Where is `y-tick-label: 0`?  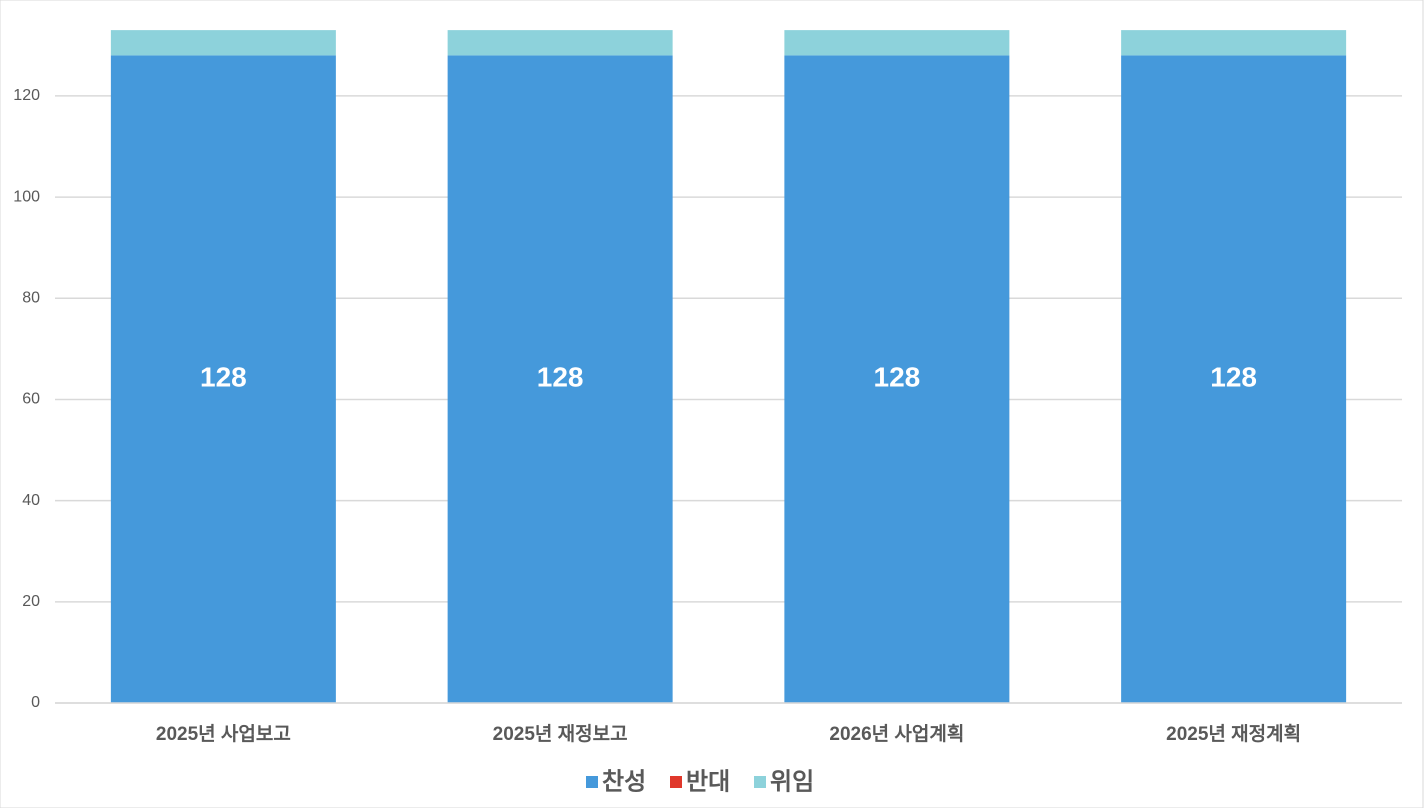 y-tick-label: 0 is located at coordinates (35, 702).